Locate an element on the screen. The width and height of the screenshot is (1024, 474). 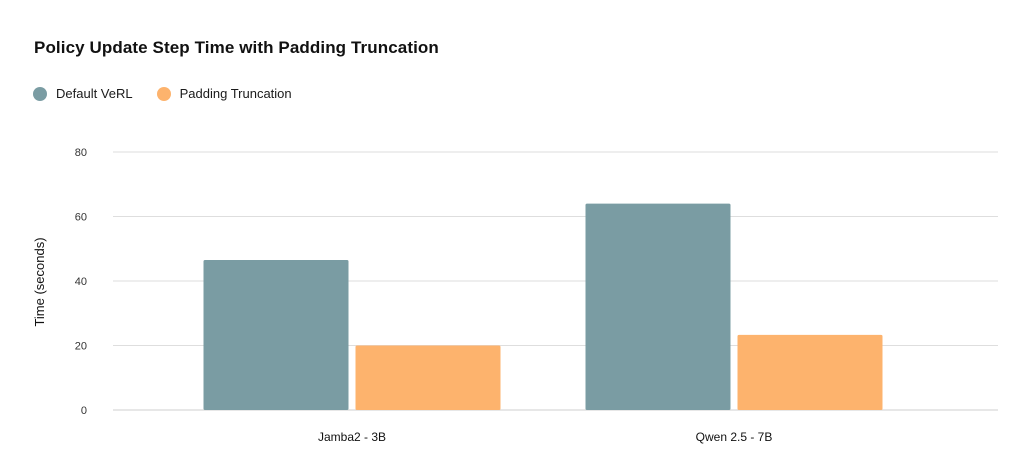
legend-item-default-verl: Default VeRL is located at coordinates (83, 93).